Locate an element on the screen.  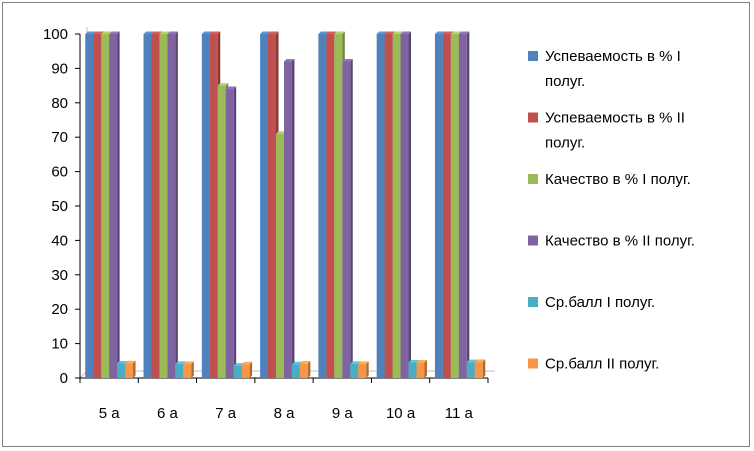
legend-label: Успеваемость в % I is located at coordinates (613, 56).